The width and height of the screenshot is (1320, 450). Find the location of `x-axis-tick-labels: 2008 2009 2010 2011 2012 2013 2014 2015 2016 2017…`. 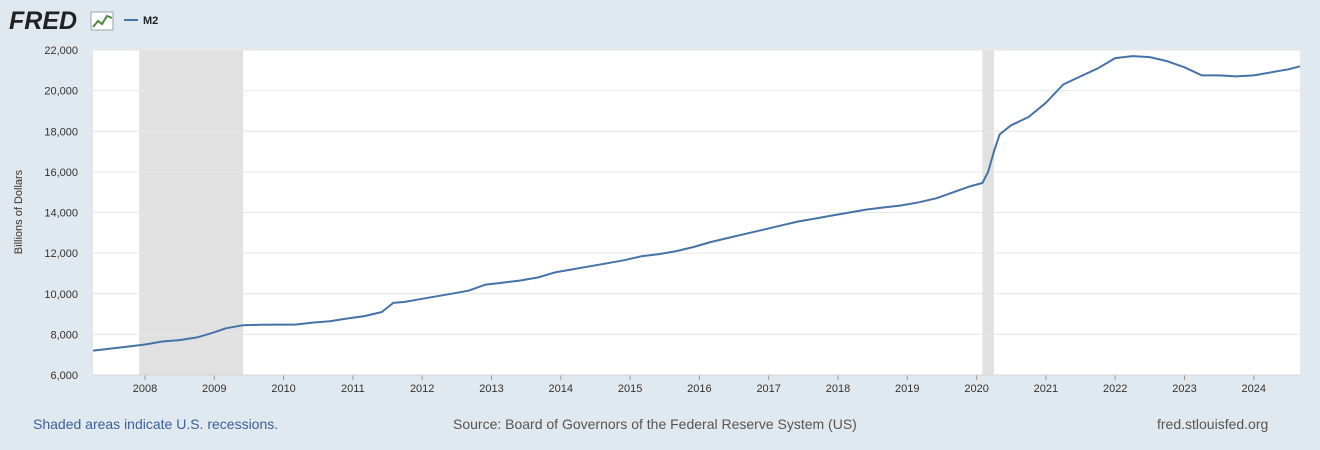

x-axis-tick-labels: 2008 2009 2010 2011 2012 2013 2014 2015 2016 2017… is located at coordinates (699, 385).